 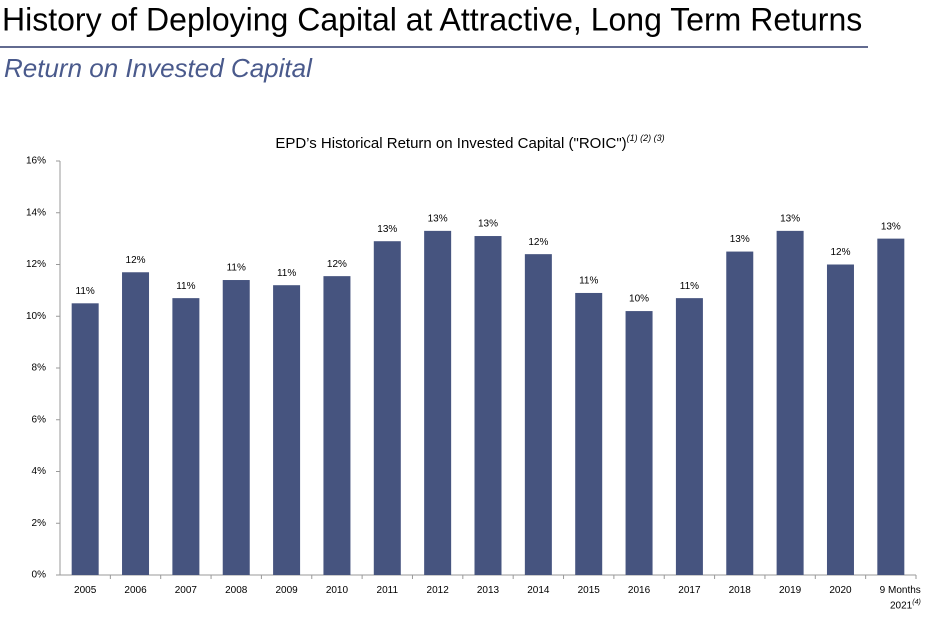 What do you see at coordinates (916, 602) in the screenshot?
I see `category-note: (4)` at bounding box center [916, 602].